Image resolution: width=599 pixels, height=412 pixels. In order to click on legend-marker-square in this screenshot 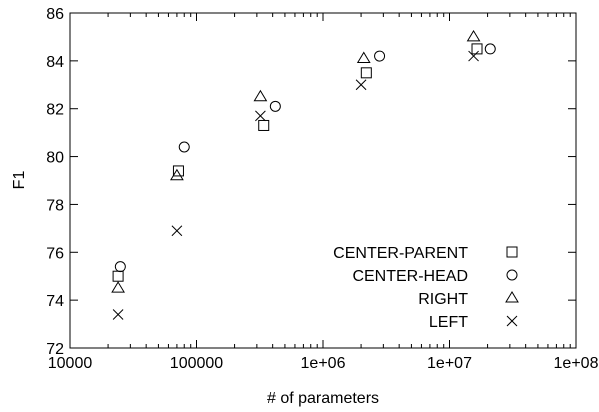, I will do `click(512, 252)`.